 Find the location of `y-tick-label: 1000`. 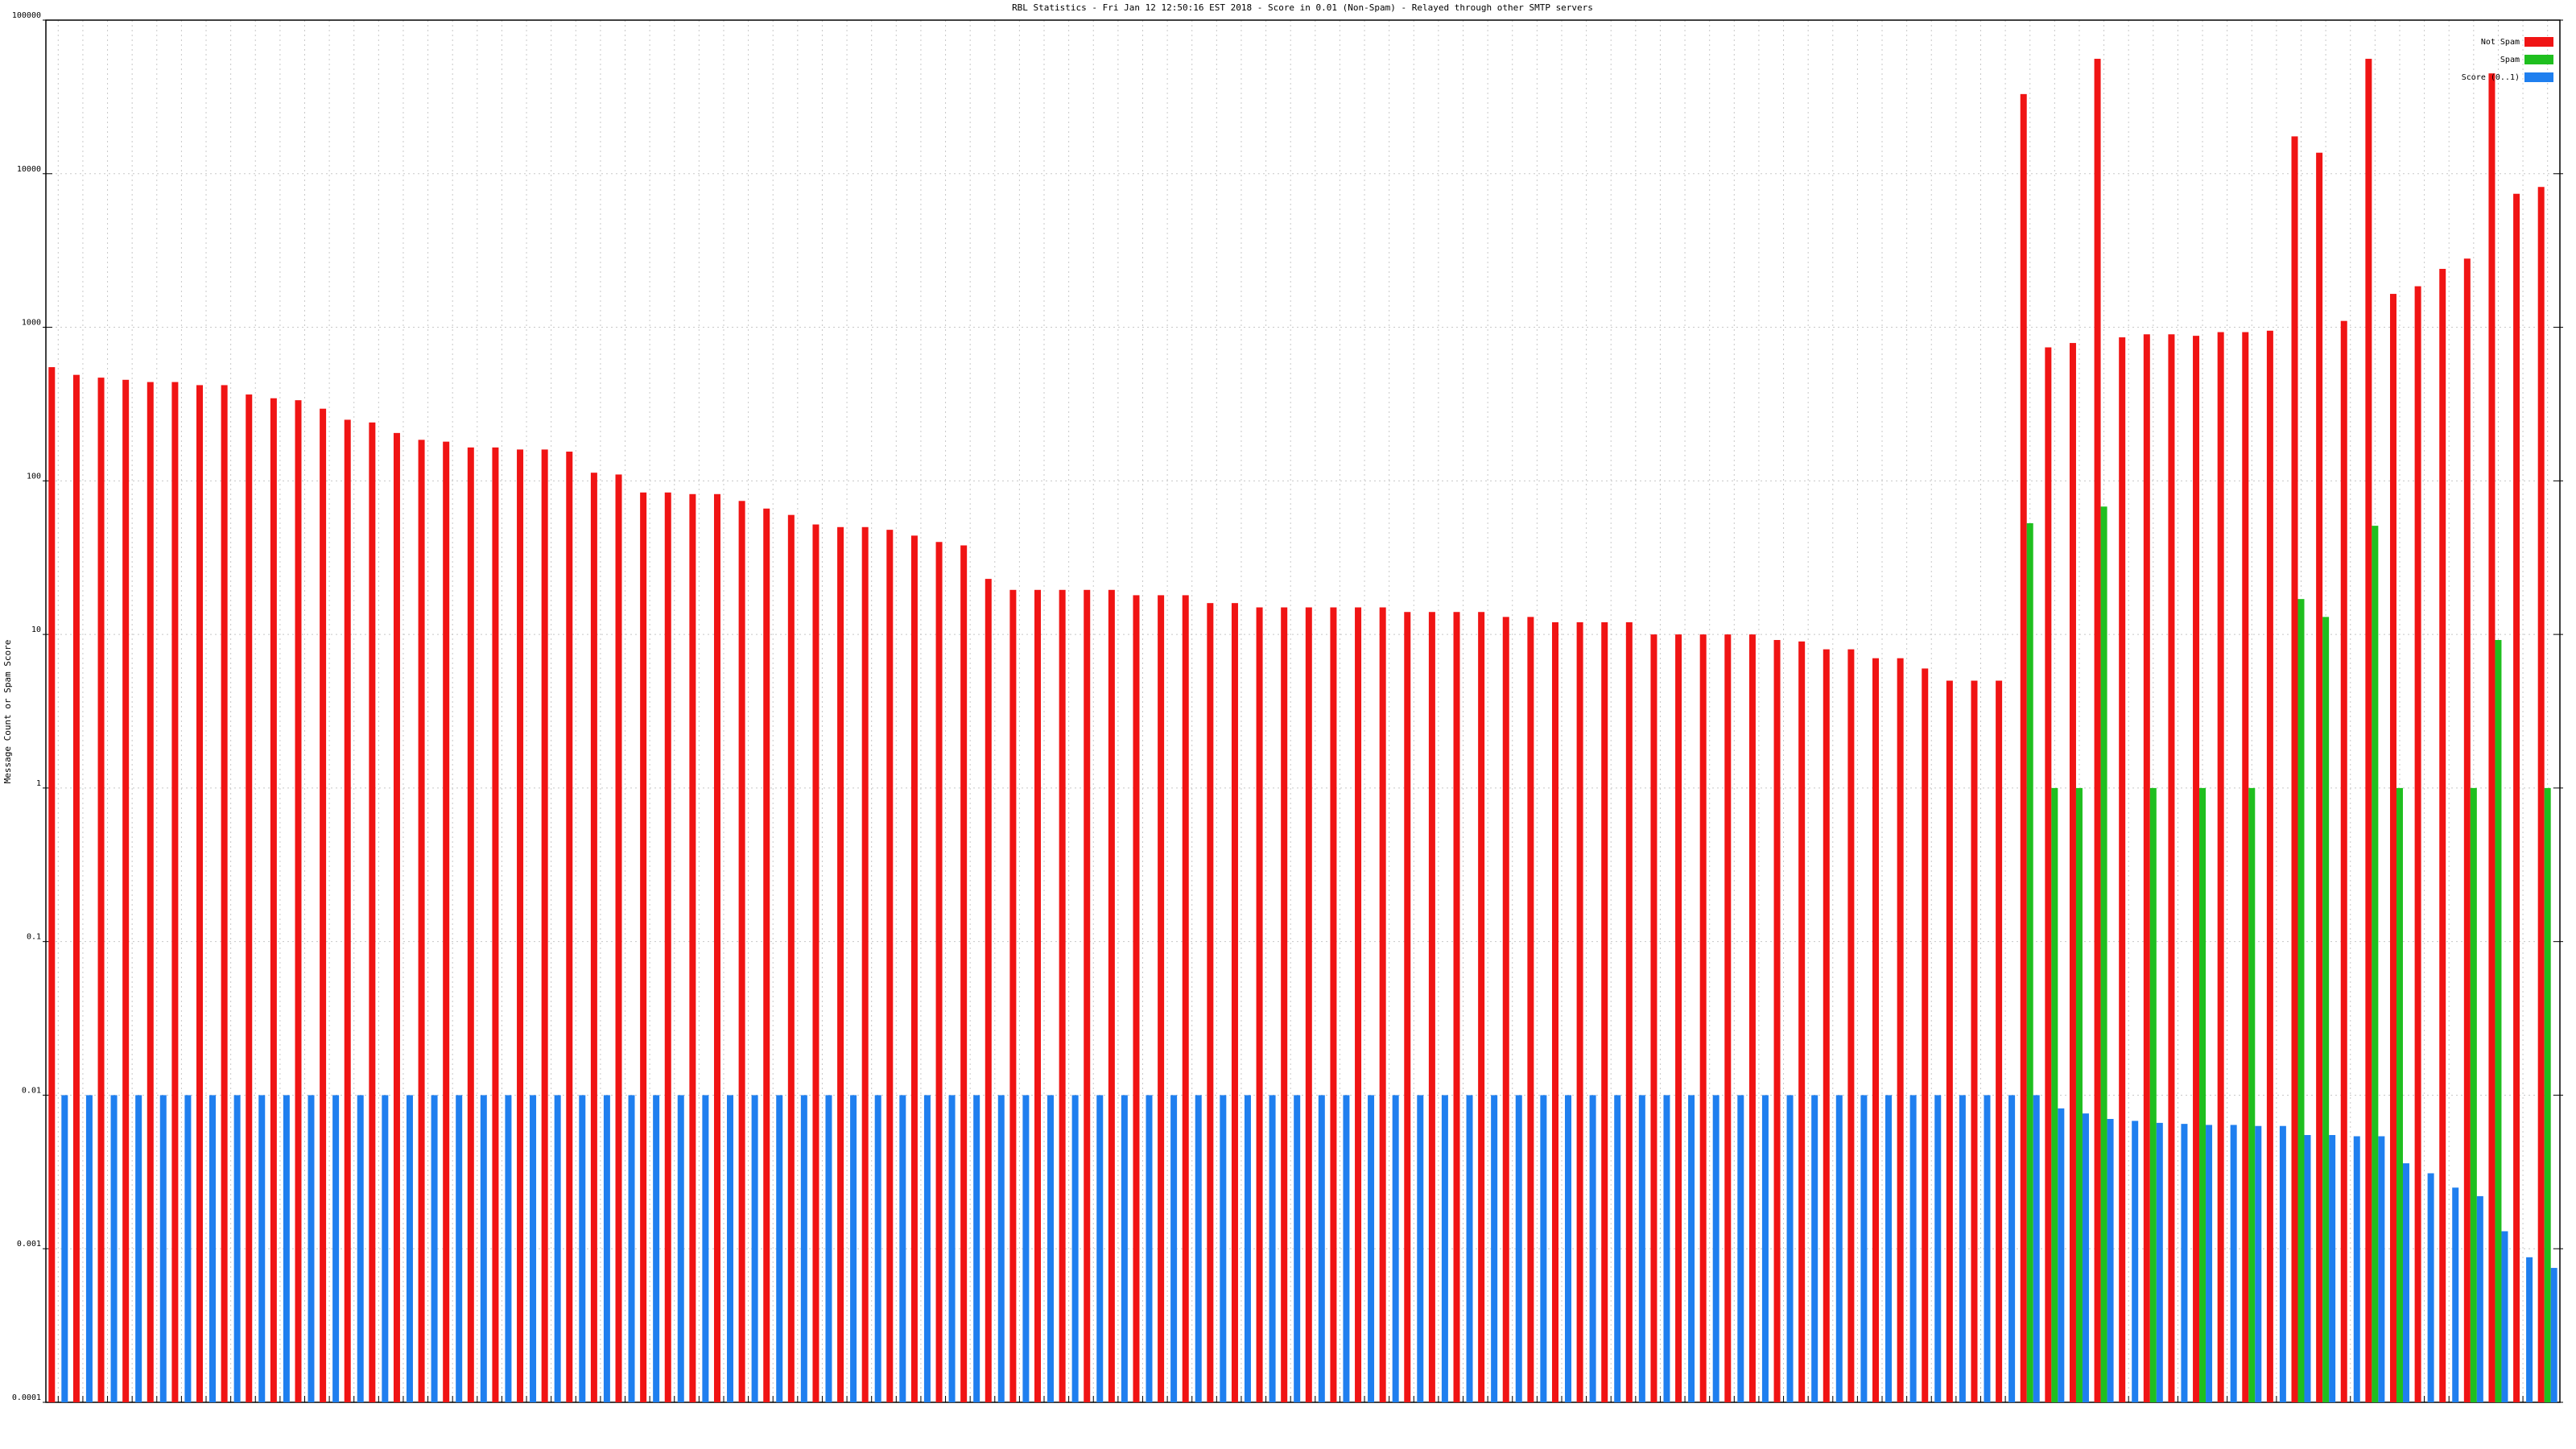

y-tick-label: 1000 is located at coordinates (31, 323).